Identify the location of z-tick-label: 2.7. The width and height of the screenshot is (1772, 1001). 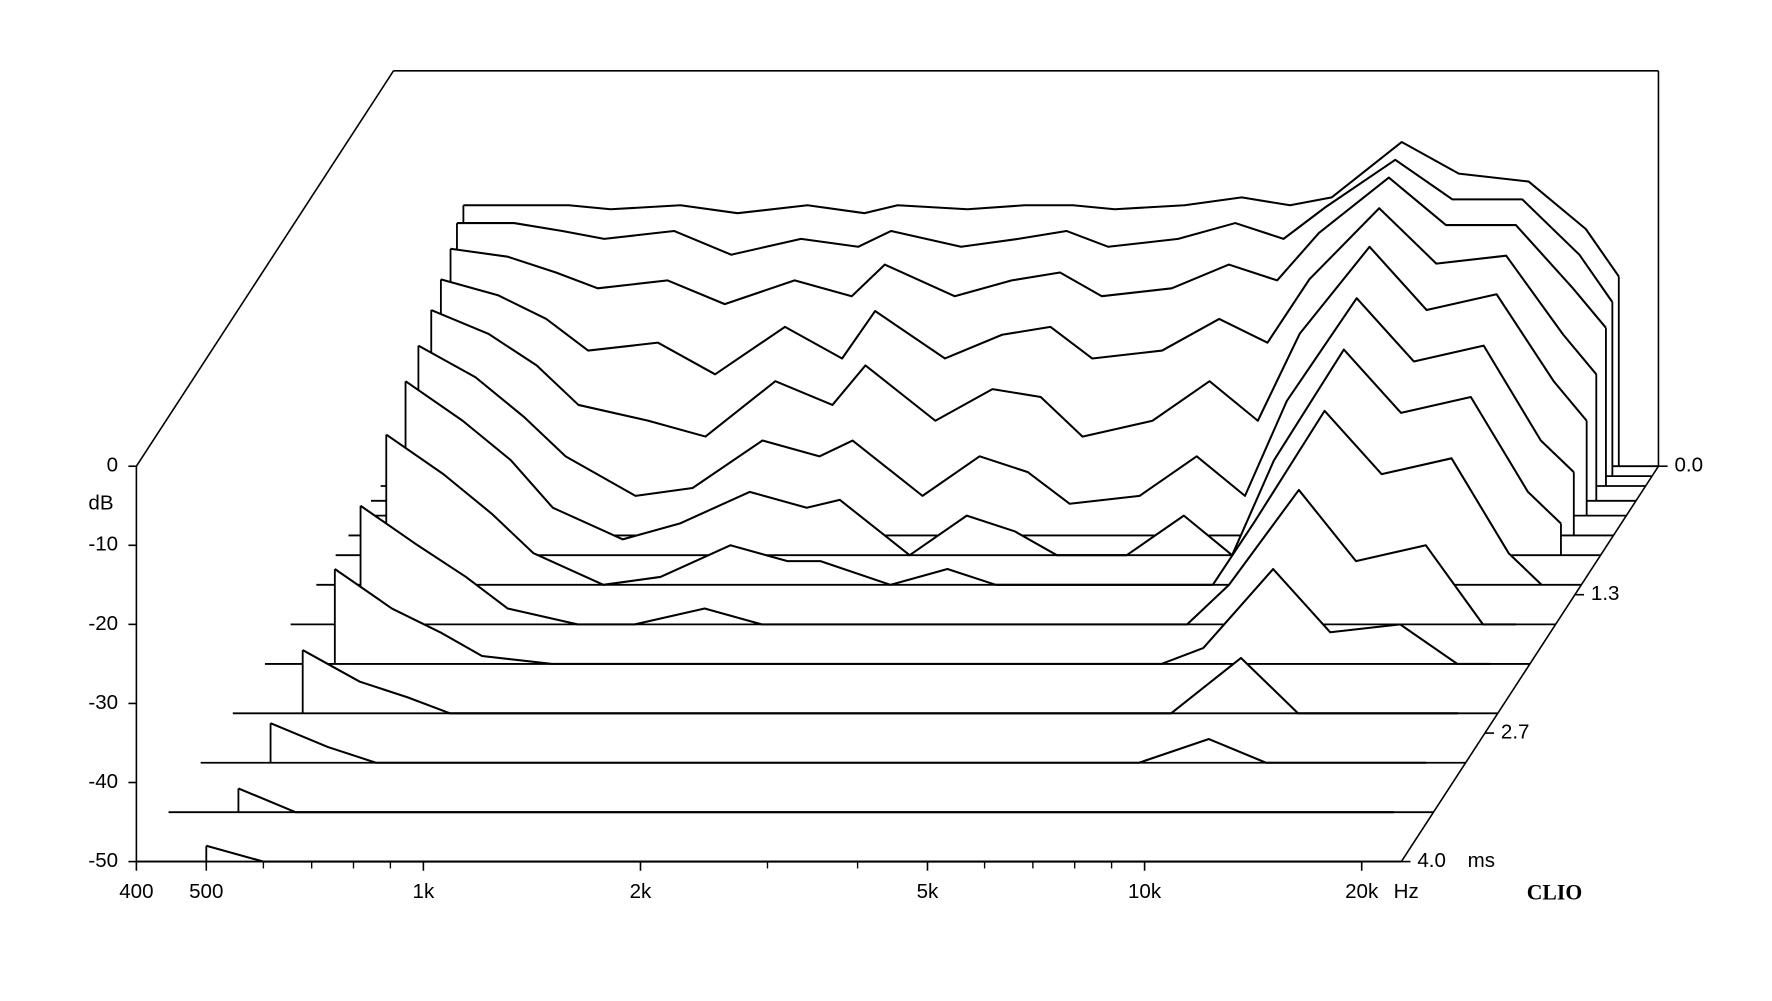
(1515, 732).